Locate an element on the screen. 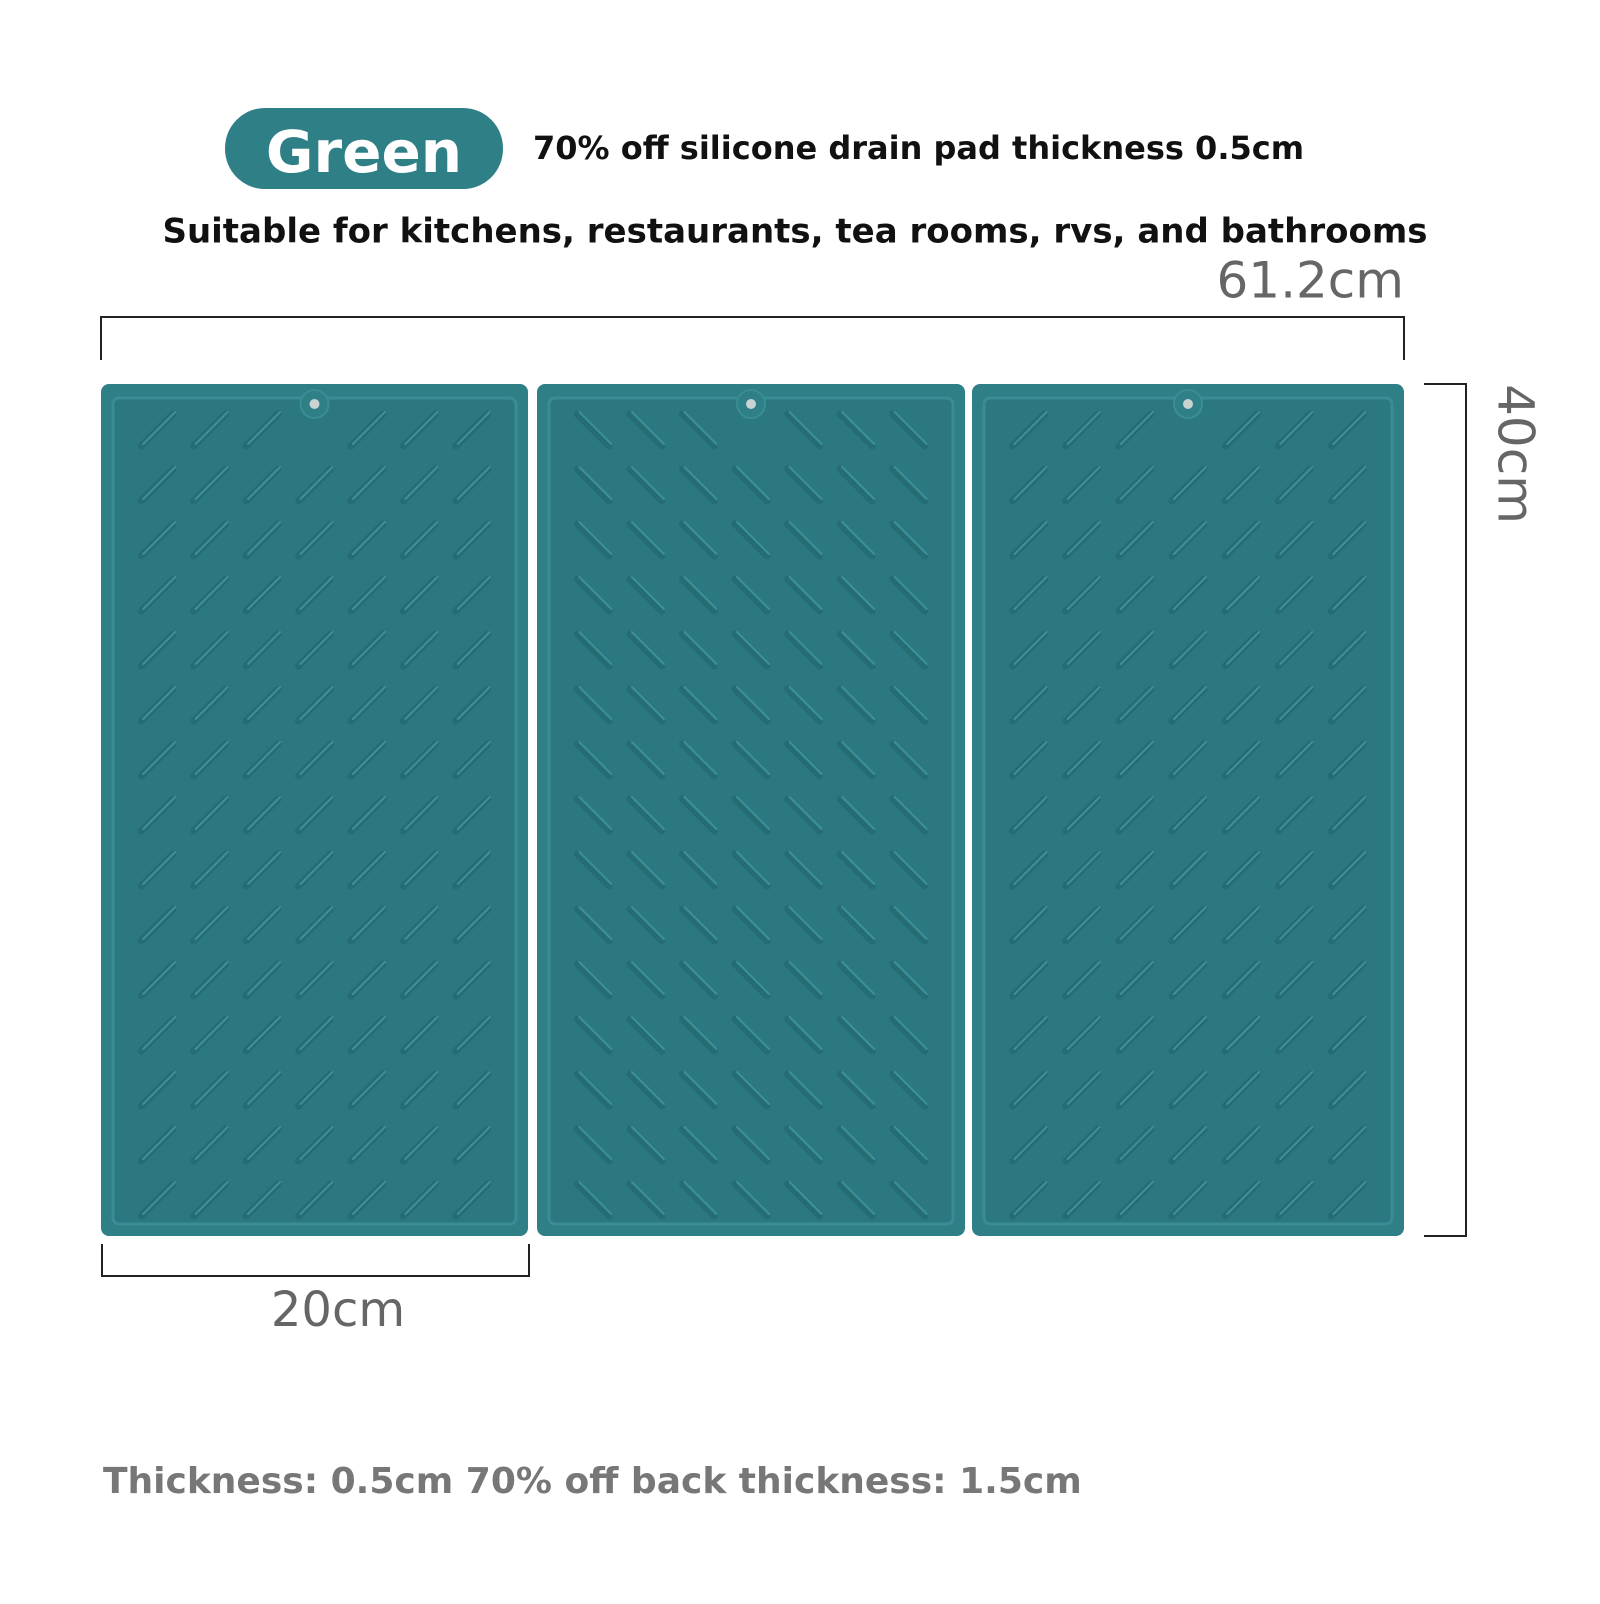 The height and width of the screenshot is (1604, 1600). height-bracket is located at coordinates (1445, 810).